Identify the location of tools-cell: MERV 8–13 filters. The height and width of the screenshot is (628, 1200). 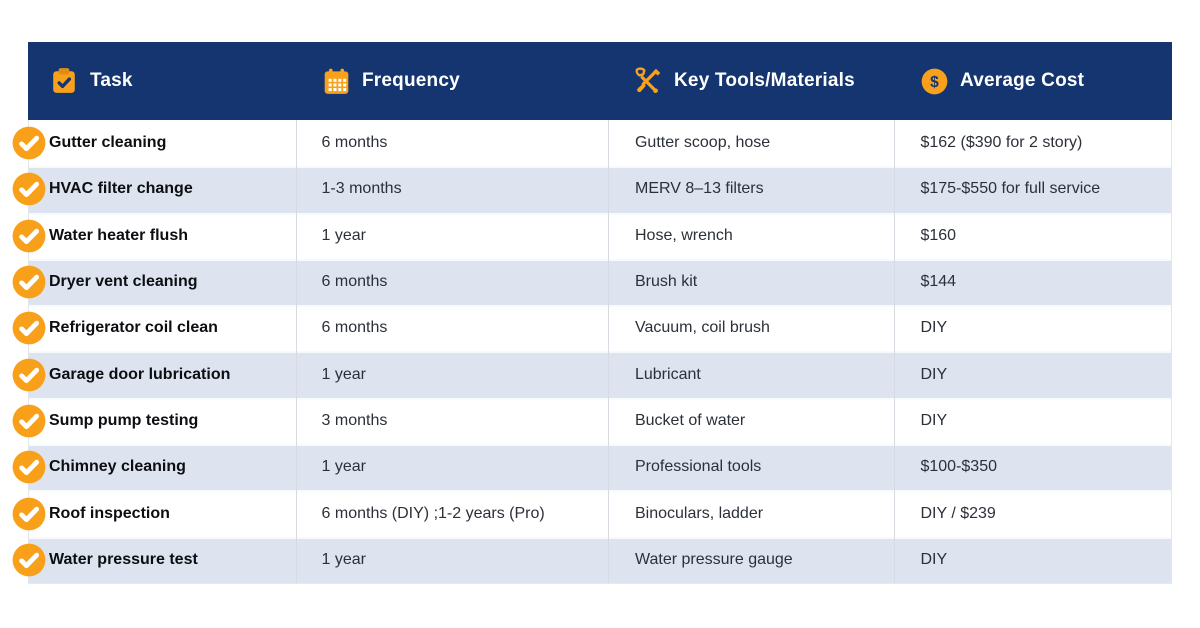
(751, 189).